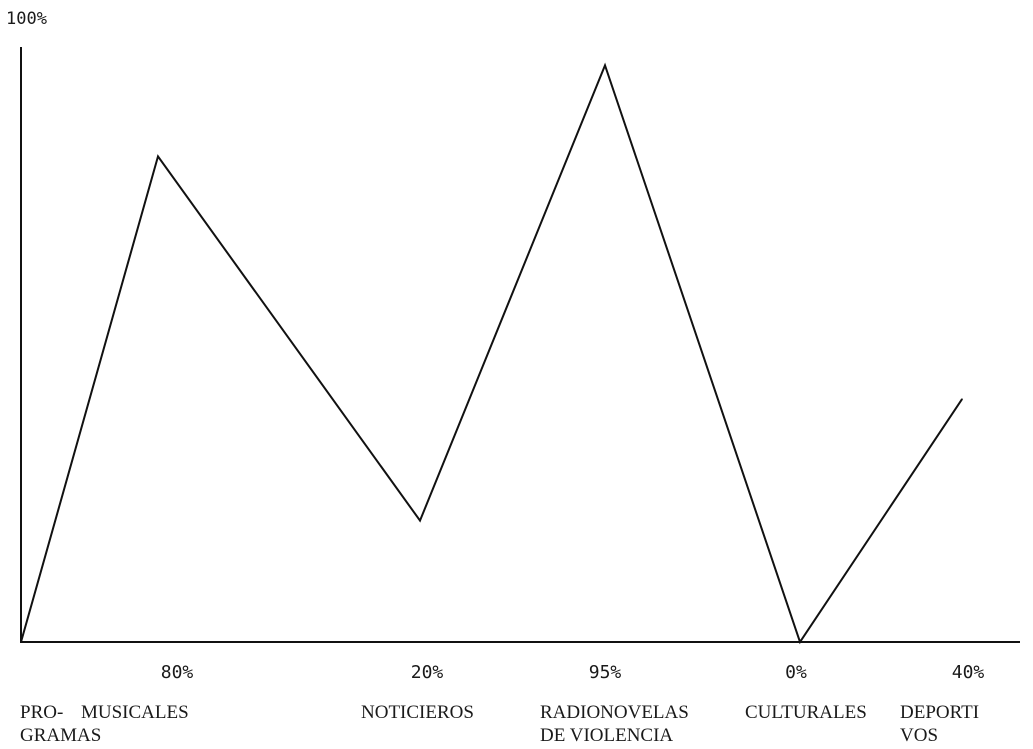 This screenshot has height=749, width=1033. I want to click on value-label: 40%, so click(968, 672).